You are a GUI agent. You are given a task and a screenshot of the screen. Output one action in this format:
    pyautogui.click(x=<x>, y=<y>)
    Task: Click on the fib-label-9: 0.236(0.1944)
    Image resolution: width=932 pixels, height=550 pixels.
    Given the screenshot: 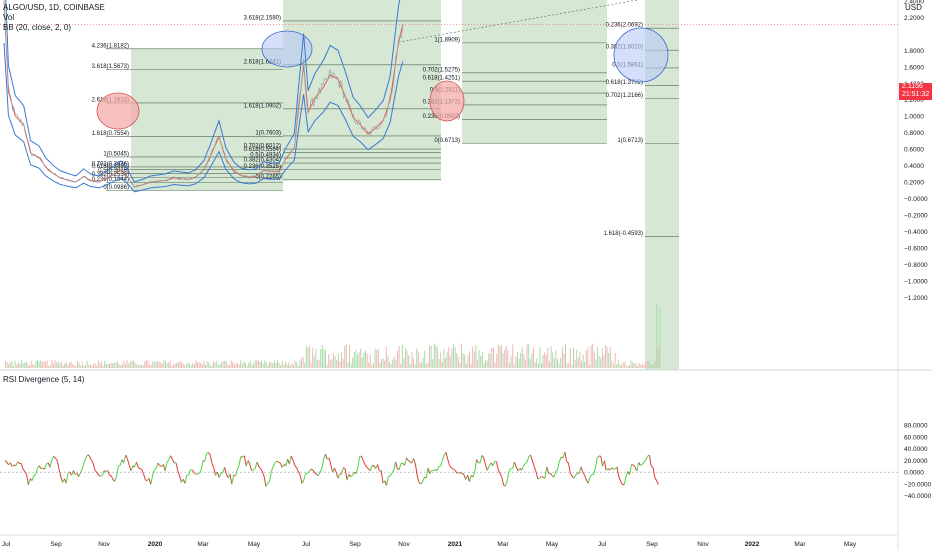 What is the action you would take?
    pyautogui.click(x=110, y=180)
    